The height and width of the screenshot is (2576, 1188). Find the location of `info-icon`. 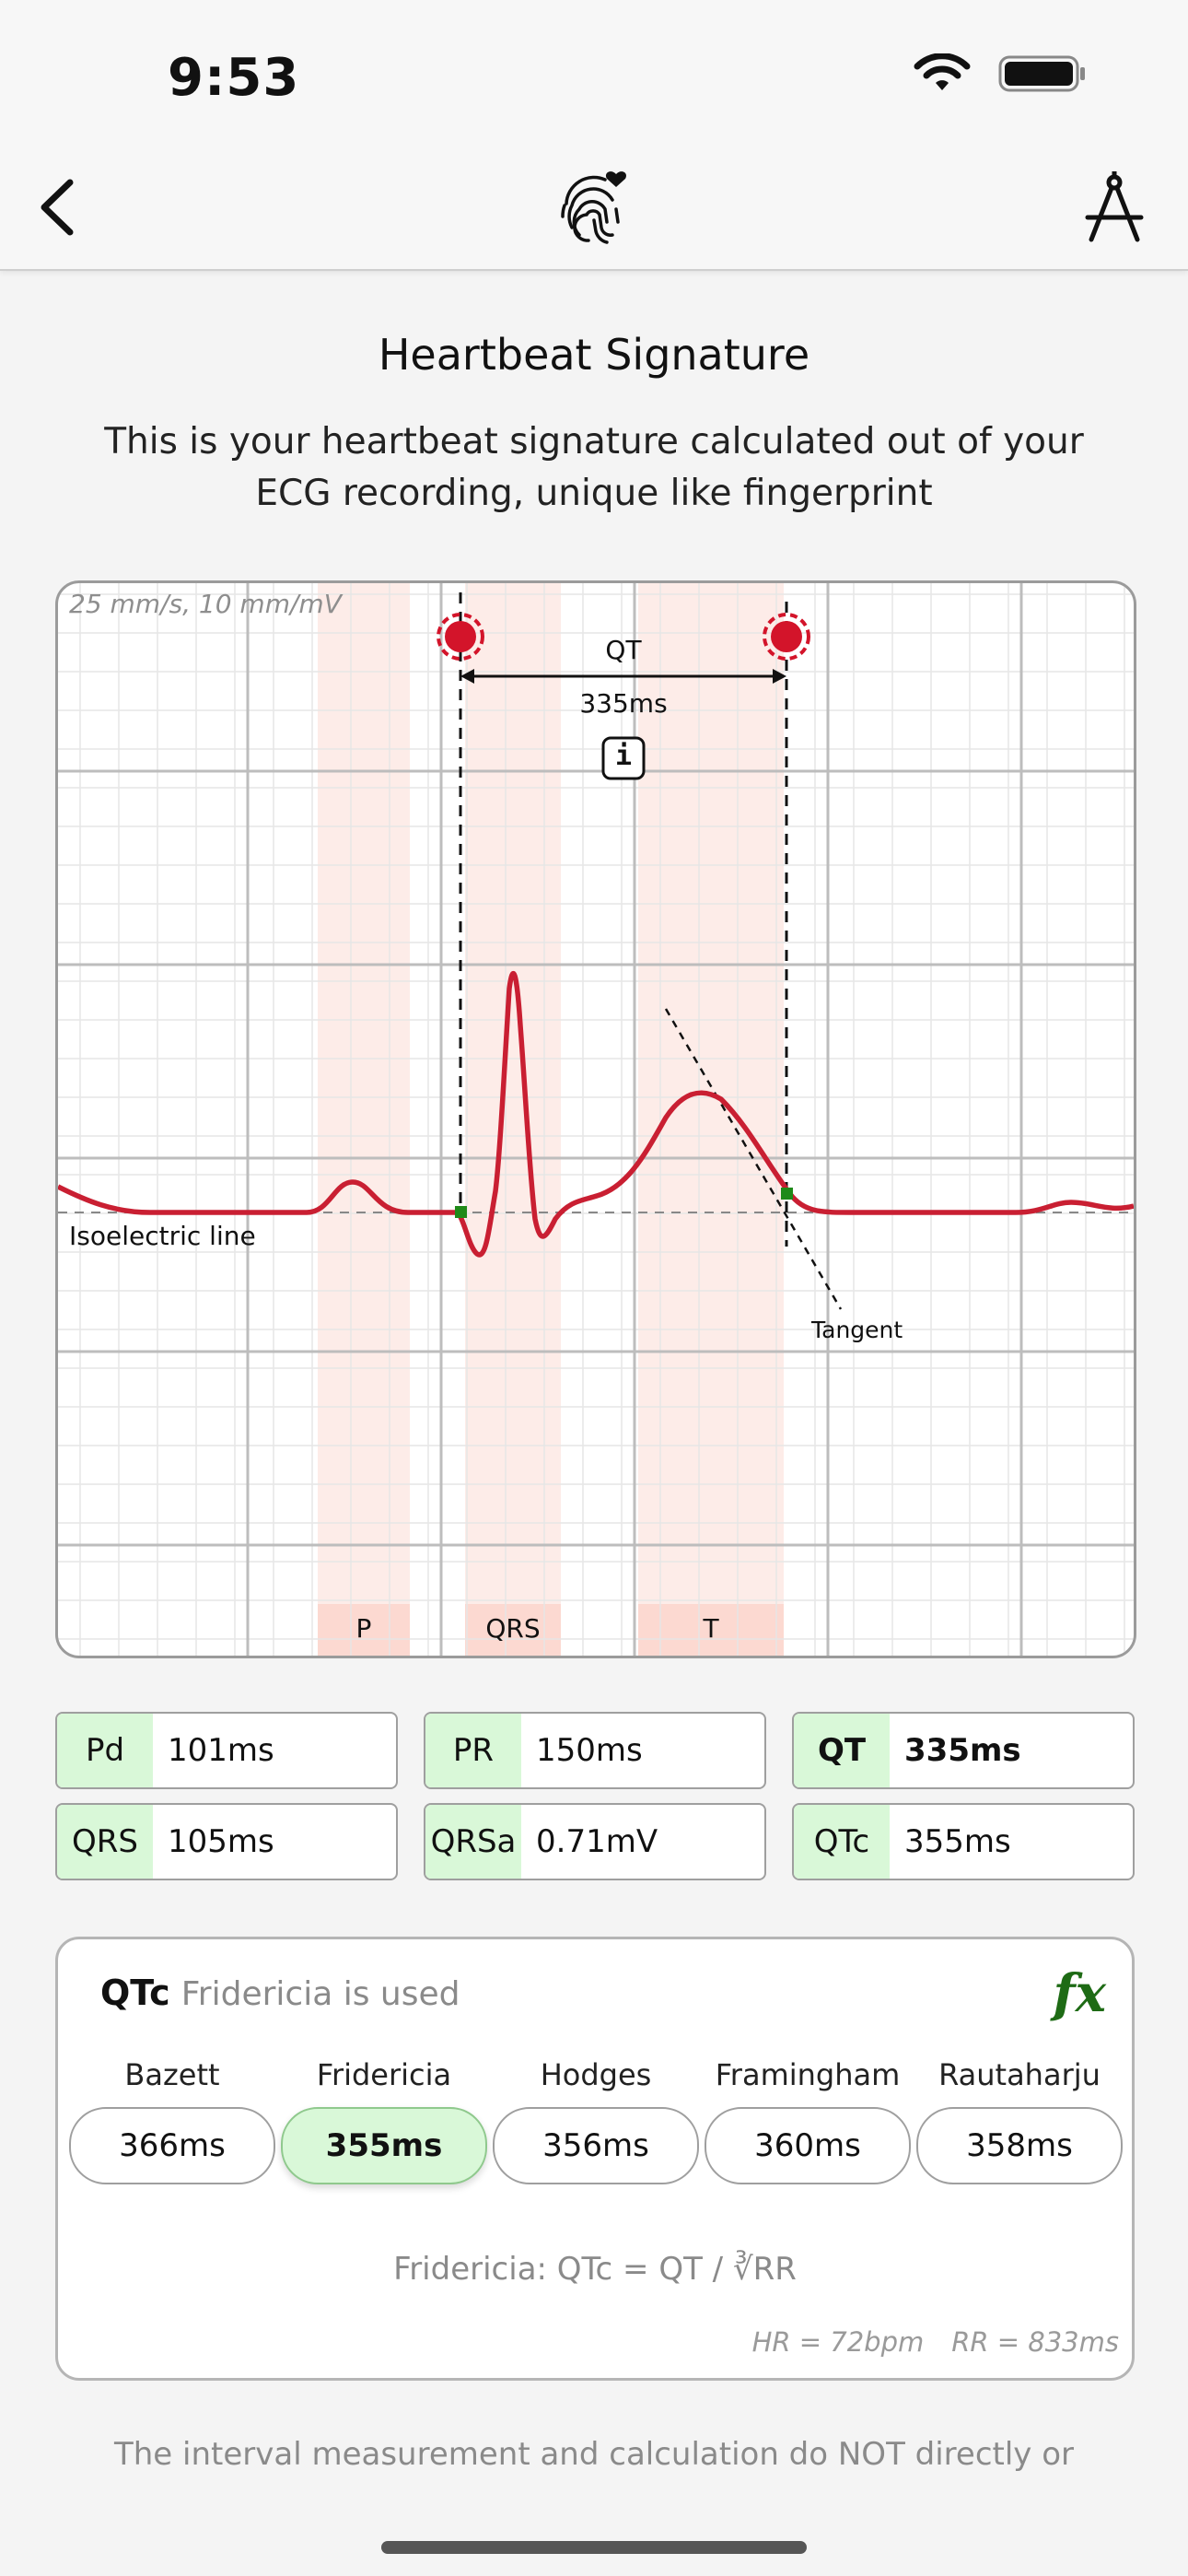

info-icon is located at coordinates (623, 758).